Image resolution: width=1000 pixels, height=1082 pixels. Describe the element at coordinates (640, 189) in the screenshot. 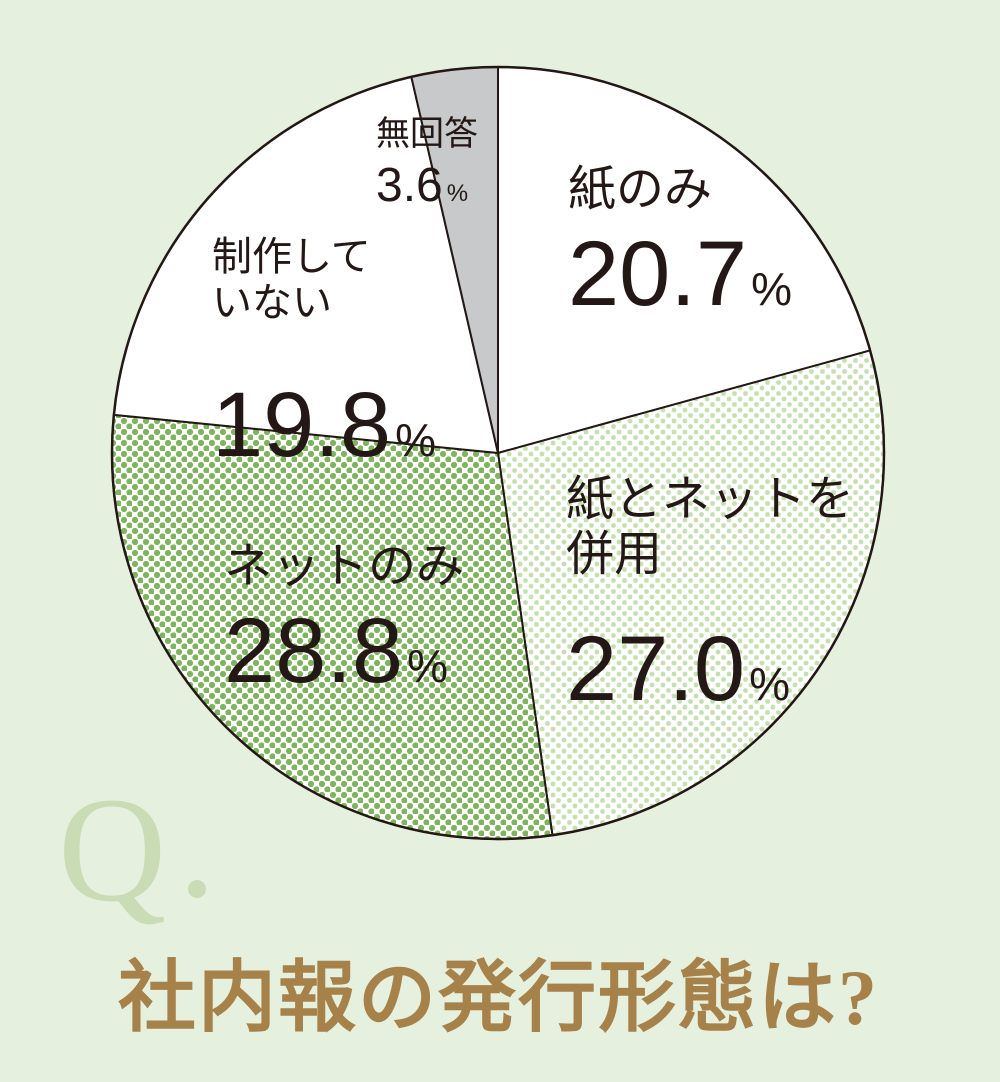

I see `slice-label: 紙のみ` at that location.